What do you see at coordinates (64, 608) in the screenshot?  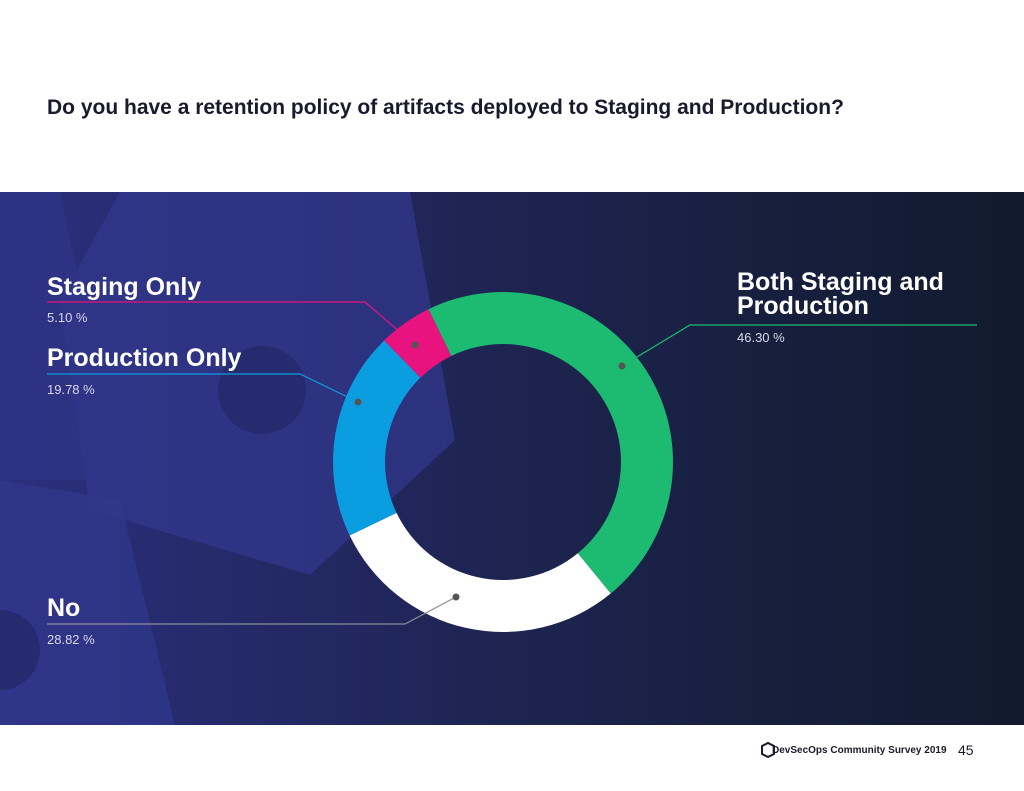 I see `category-label: No` at bounding box center [64, 608].